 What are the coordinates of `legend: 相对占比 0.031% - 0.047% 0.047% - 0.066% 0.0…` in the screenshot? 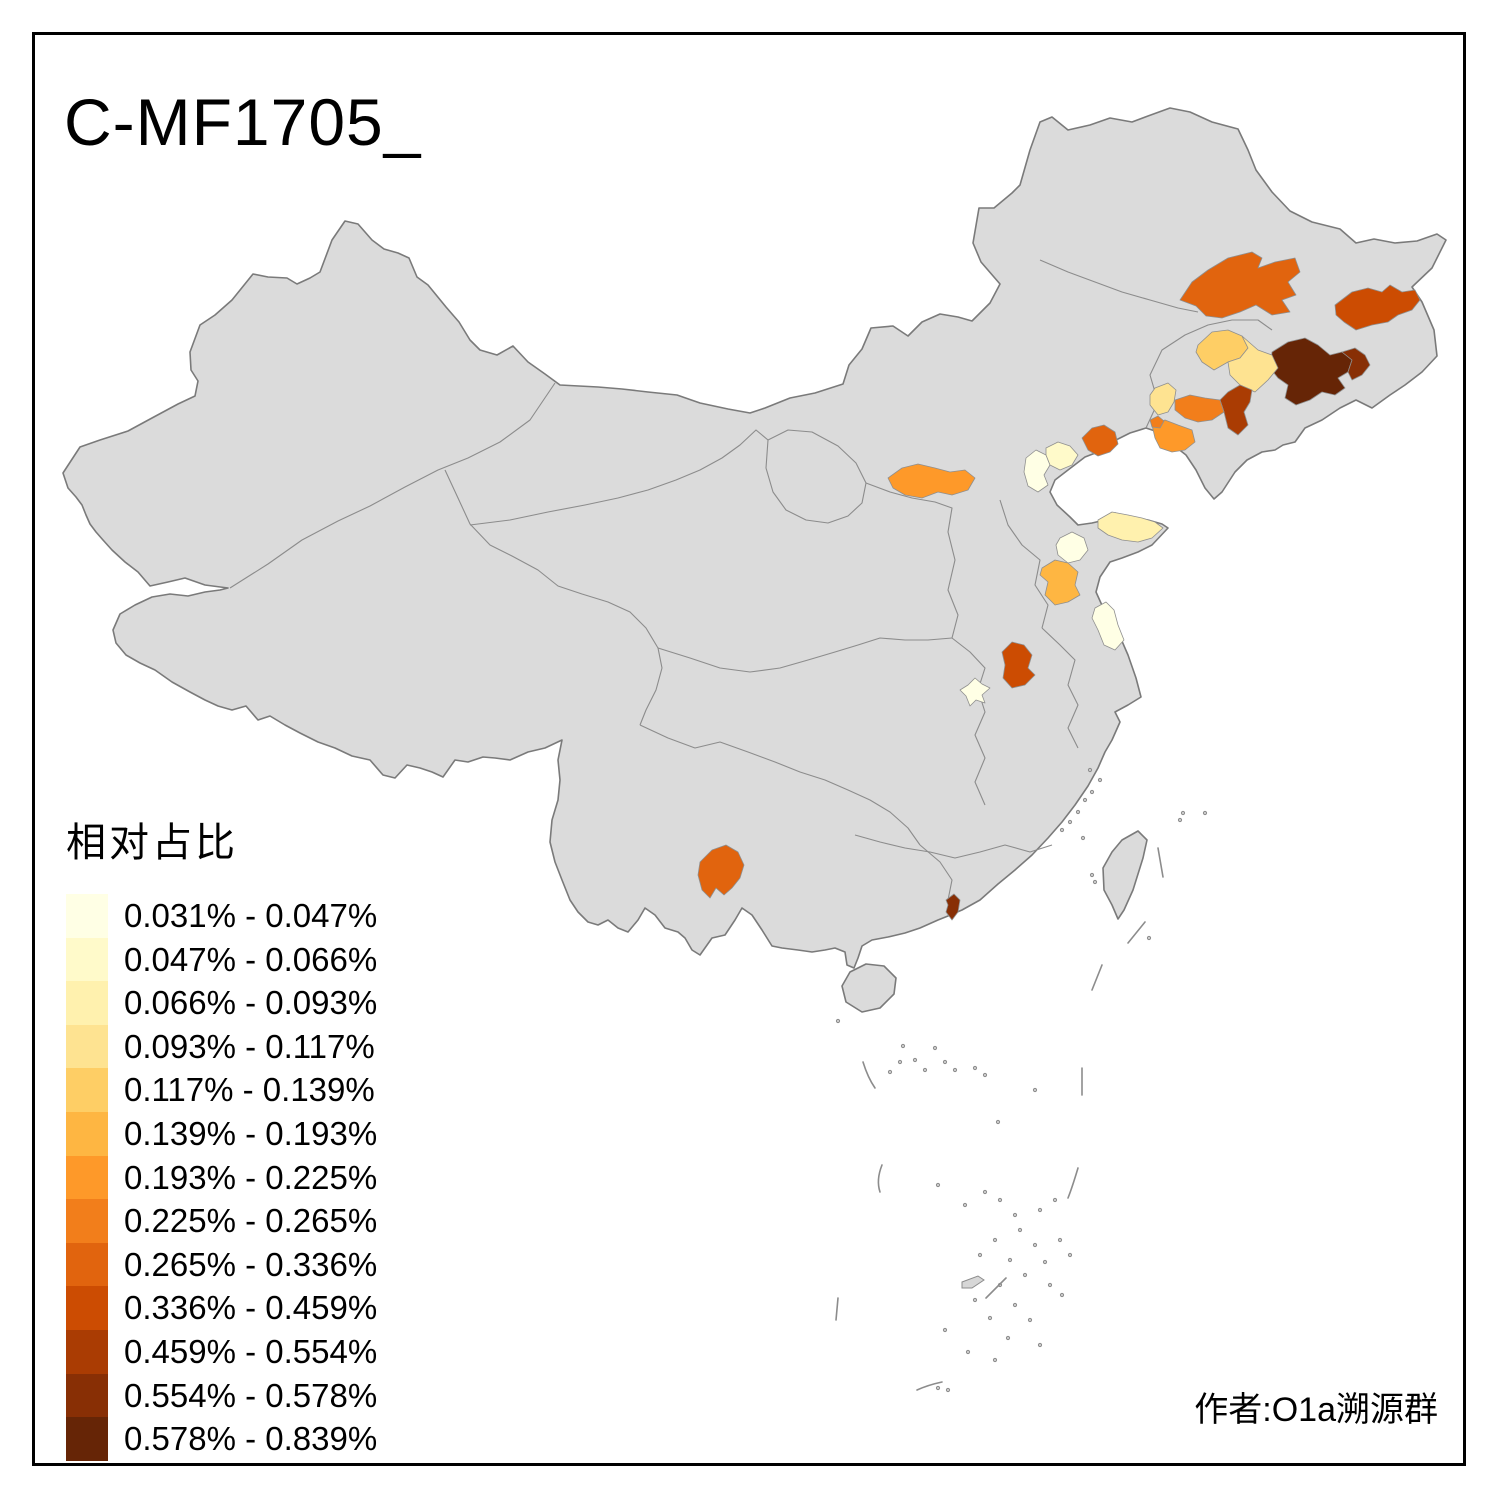 It's located at (276, 1135).